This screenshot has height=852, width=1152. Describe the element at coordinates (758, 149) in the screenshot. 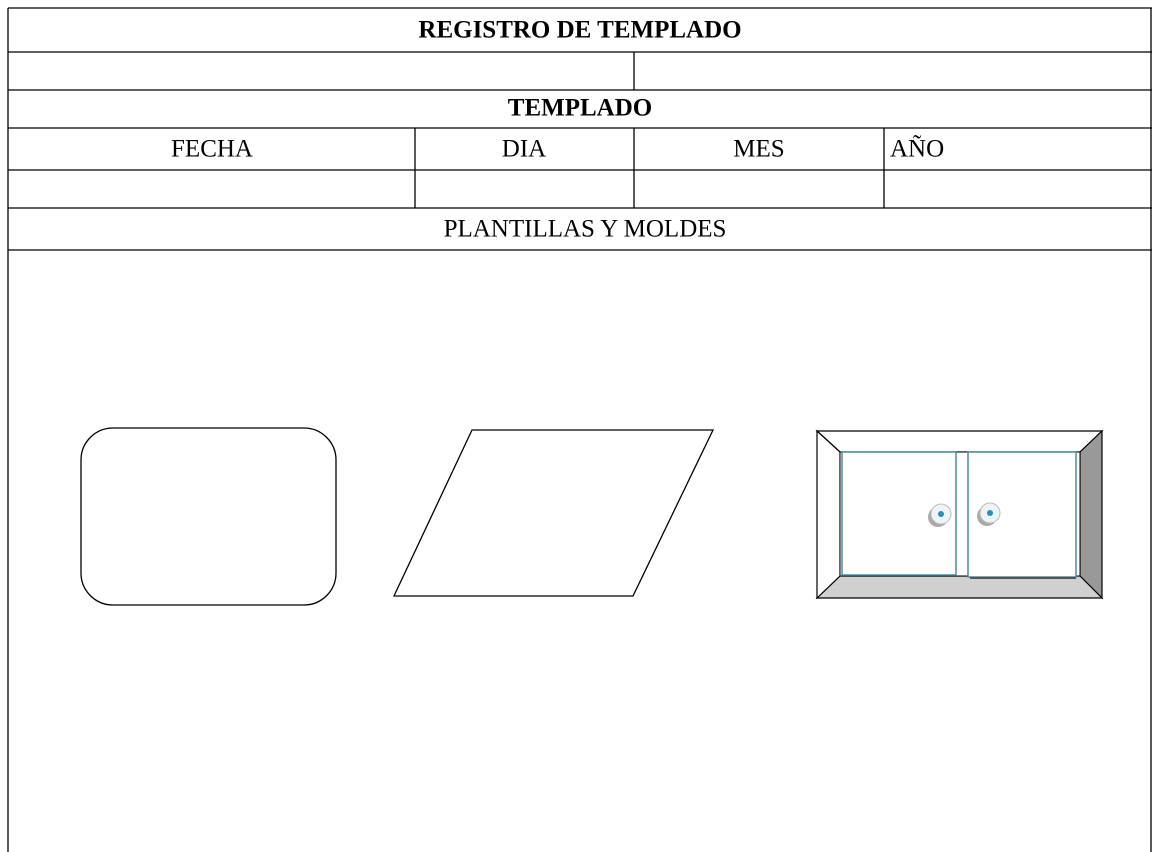

I see `column-header: MES` at that location.